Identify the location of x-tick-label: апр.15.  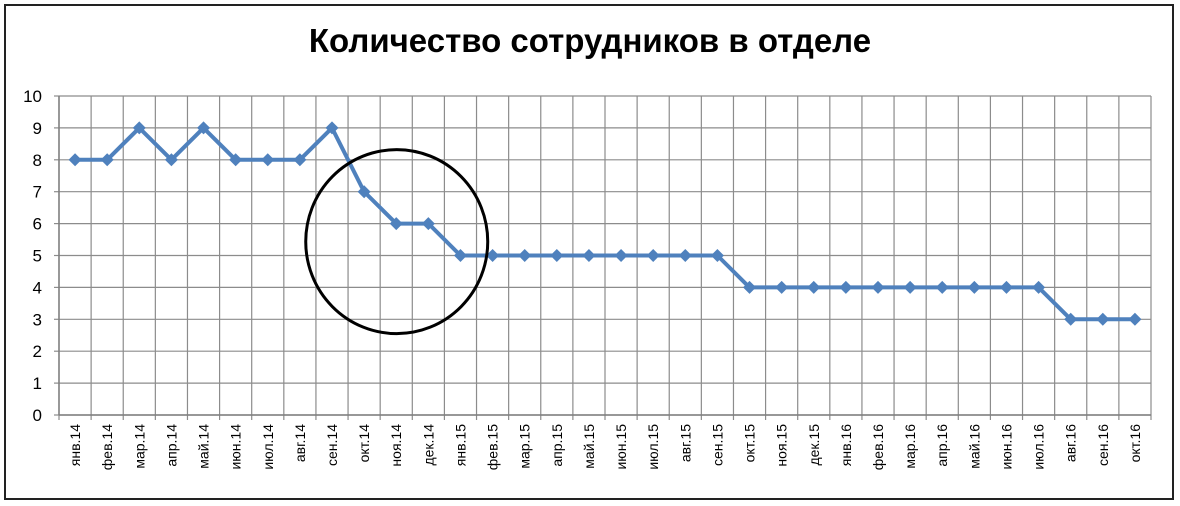
(557, 445).